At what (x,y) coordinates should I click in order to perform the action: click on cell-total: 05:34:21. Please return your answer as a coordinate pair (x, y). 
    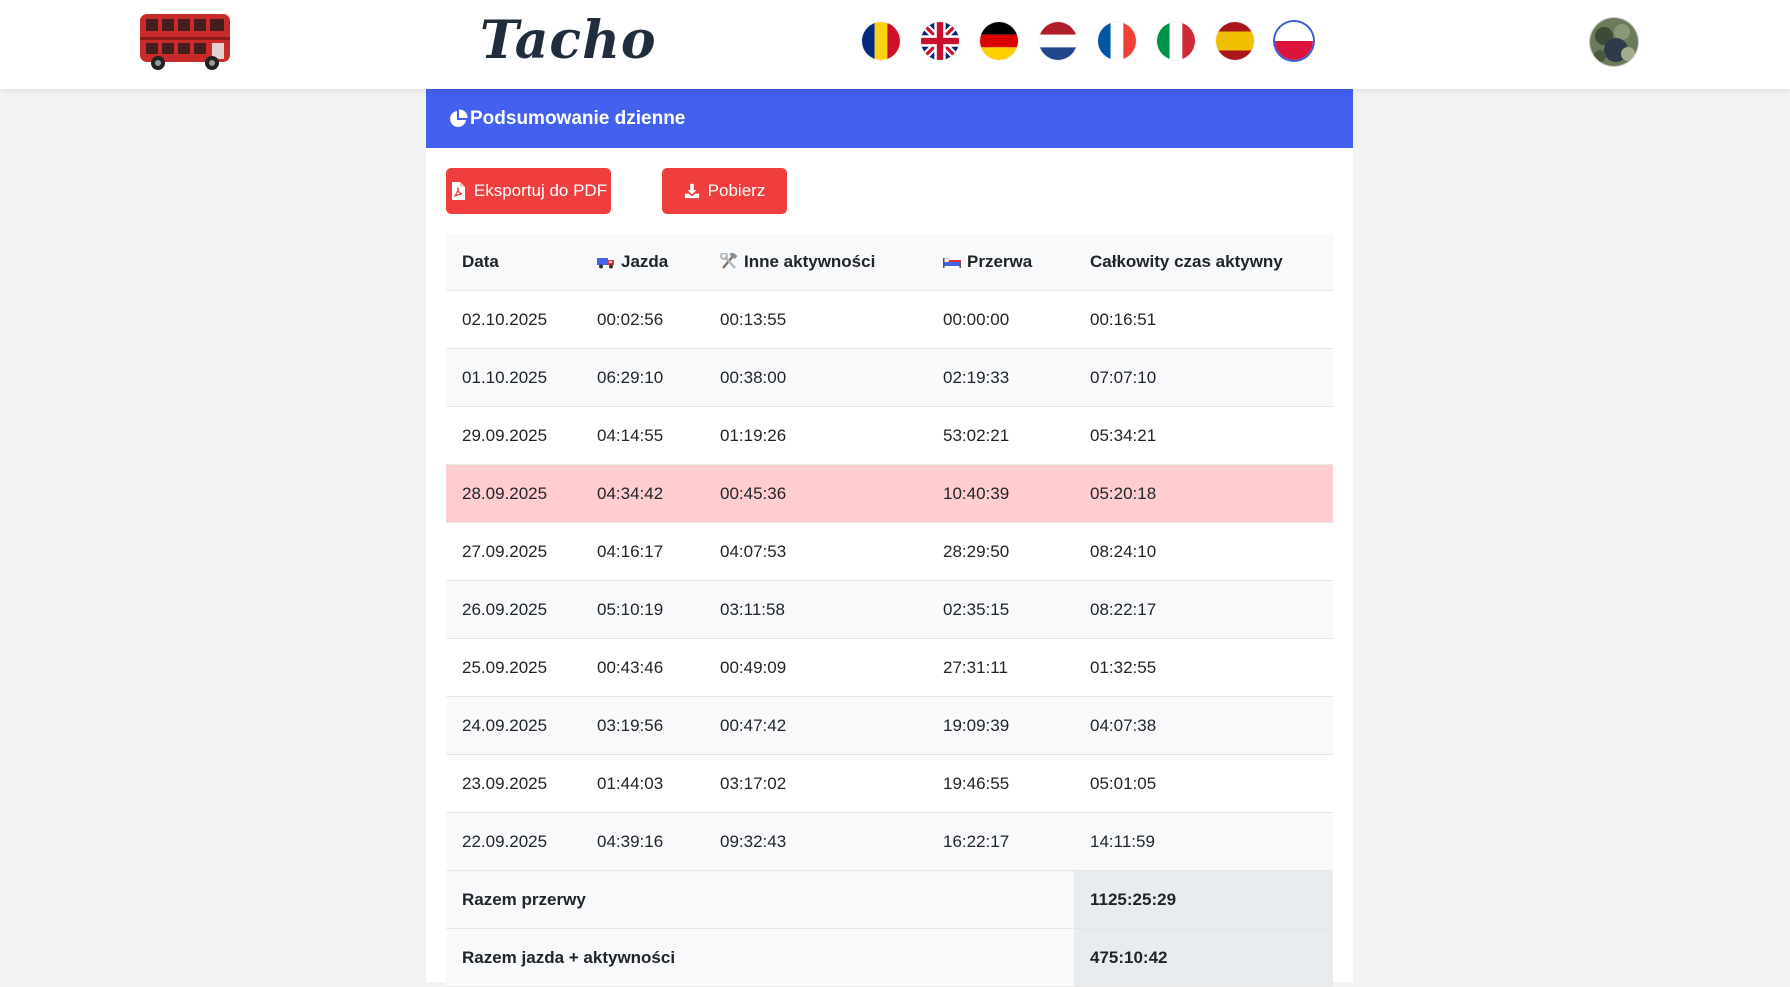
    Looking at the image, I should click on (1203, 435).